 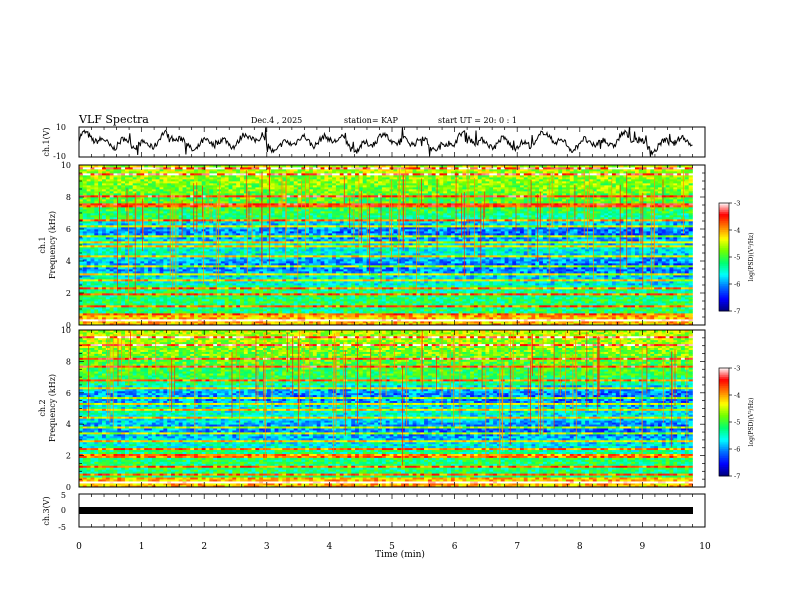 I want to click on ch1-waveform-line, so click(x=385, y=142).